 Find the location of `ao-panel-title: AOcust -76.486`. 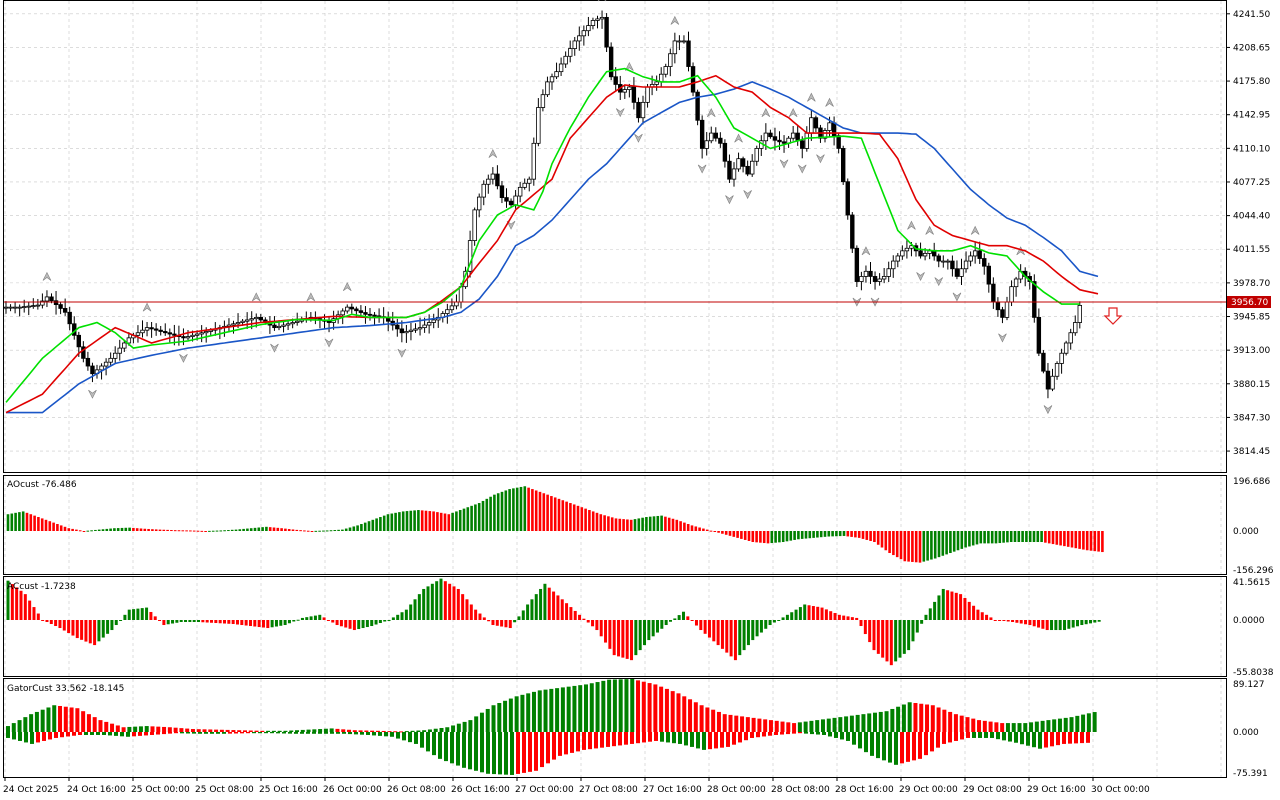

ao-panel-title: AOcust -76.486 is located at coordinates (42, 485).